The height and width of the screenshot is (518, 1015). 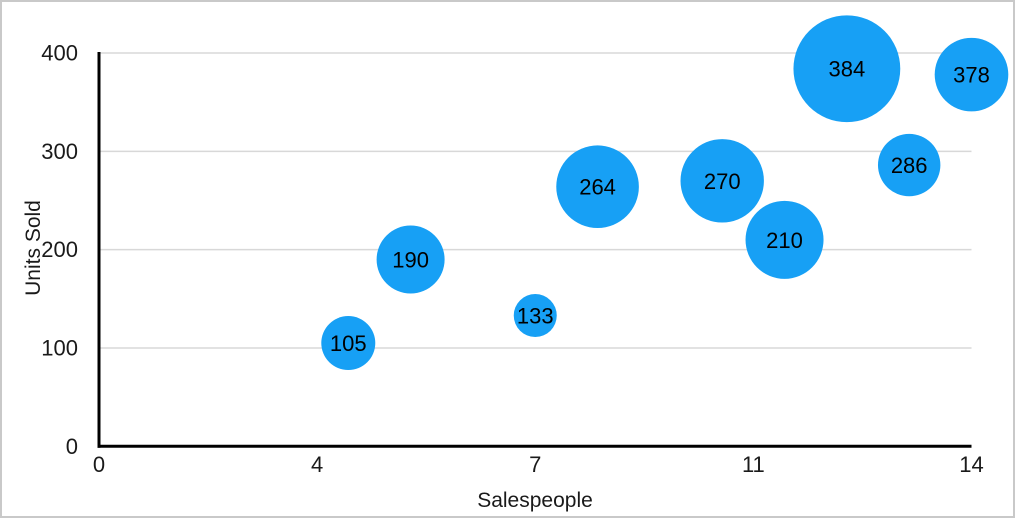 What do you see at coordinates (59, 53) in the screenshot?
I see `y-tick-label: 400` at bounding box center [59, 53].